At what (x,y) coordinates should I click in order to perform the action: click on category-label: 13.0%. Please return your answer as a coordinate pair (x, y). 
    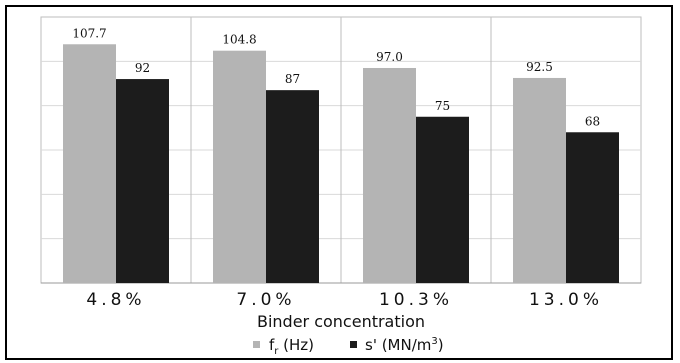
    Looking at the image, I should click on (566, 300).